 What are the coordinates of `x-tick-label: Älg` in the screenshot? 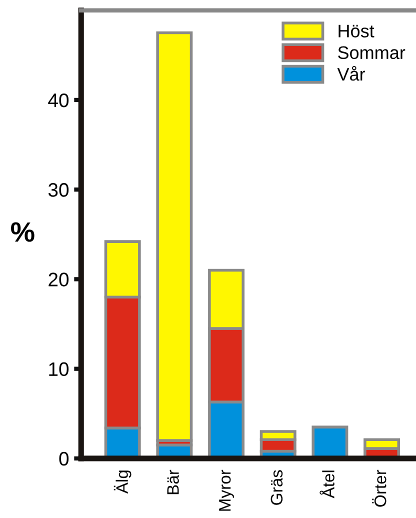 It's located at (123, 482).